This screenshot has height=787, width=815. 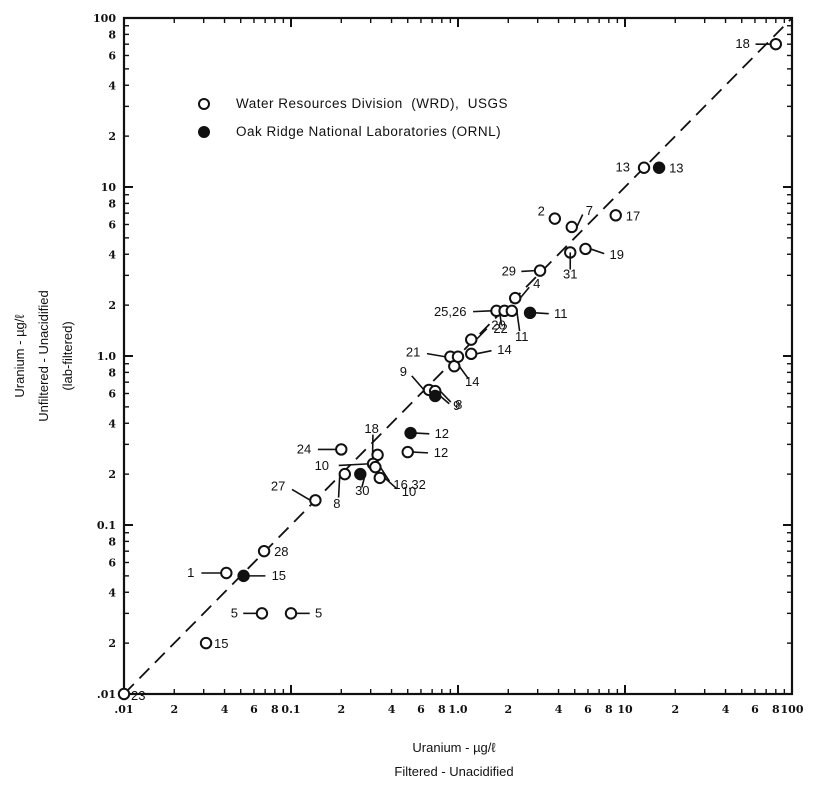 I want to click on point-label: 24, so click(x=304, y=448).